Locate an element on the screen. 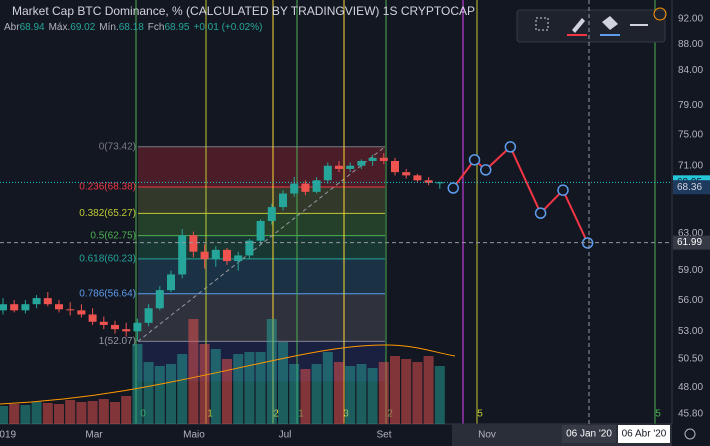  pen-icon is located at coordinates (578, 25).